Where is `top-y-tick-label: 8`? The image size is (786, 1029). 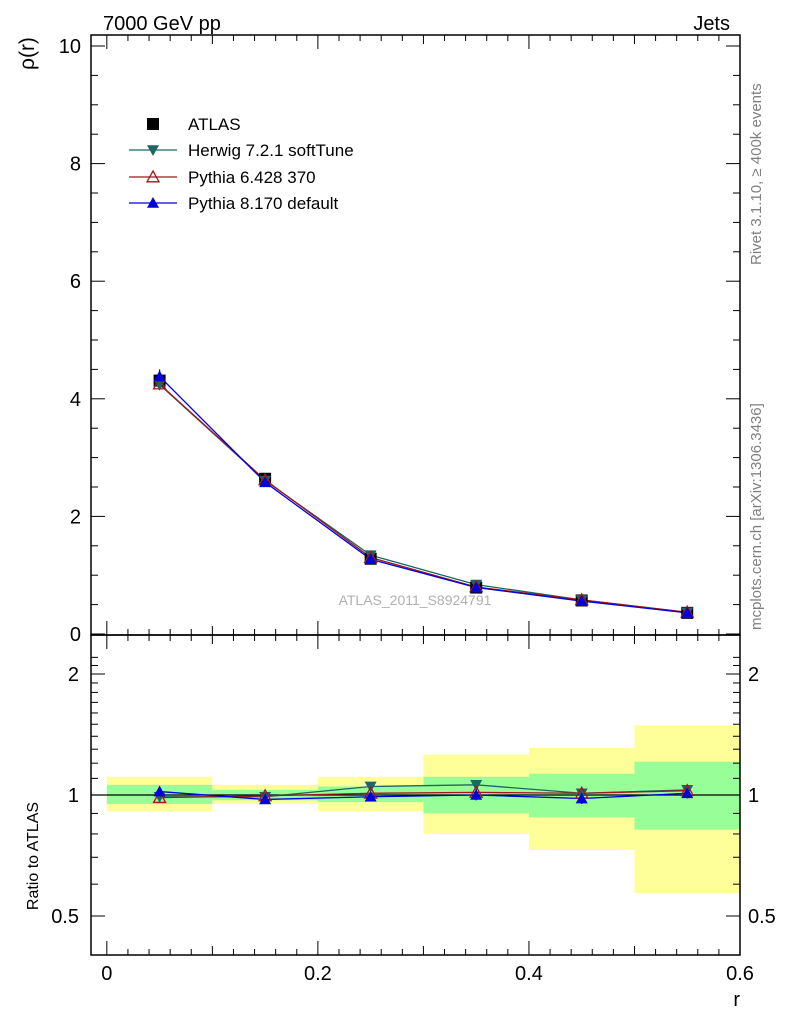 top-y-tick-label: 8 is located at coordinates (75, 165).